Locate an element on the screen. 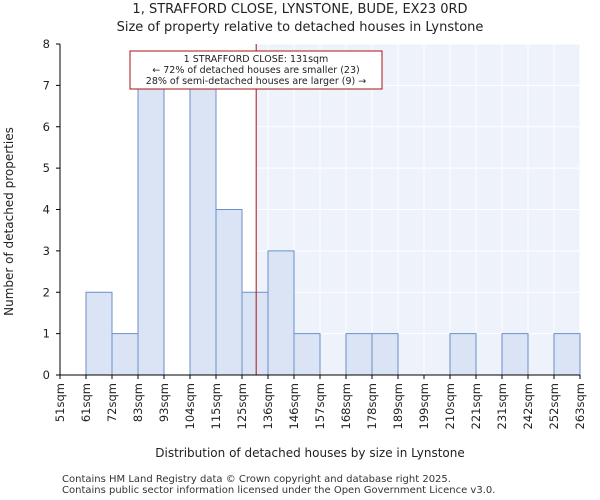 The height and width of the screenshot is (500, 600). x-tick-label: 61sqm is located at coordinates (86, 402).